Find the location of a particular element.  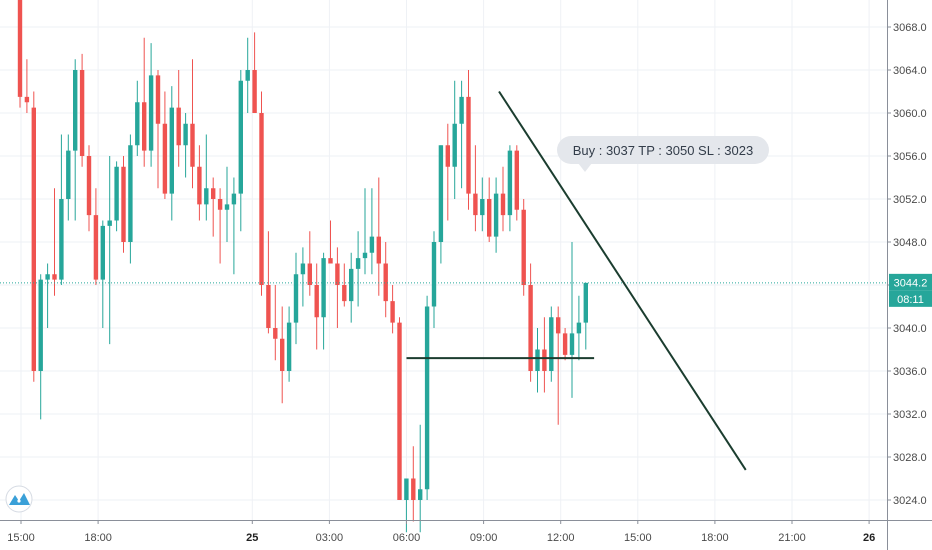

x-tick-label: 25 is located at coordinates (252, 538).